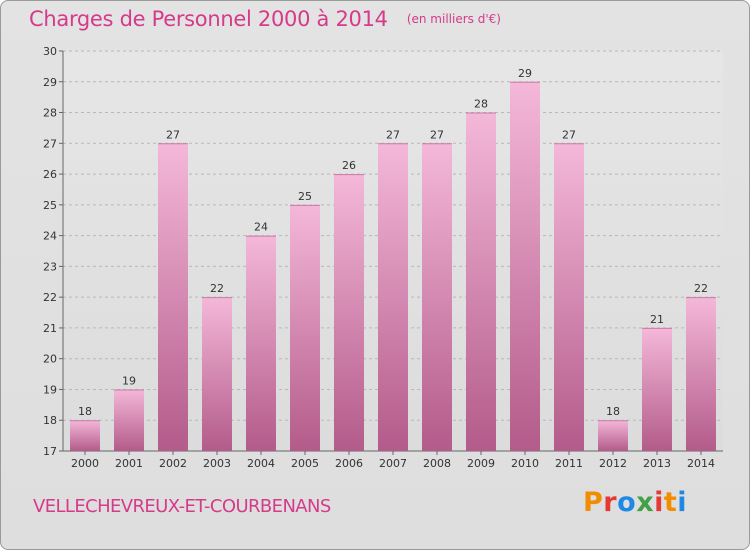 Image resolution: width=750 pixels, height=550 pixels. I want to click on y-tick-label: 30, so click(50, 51).